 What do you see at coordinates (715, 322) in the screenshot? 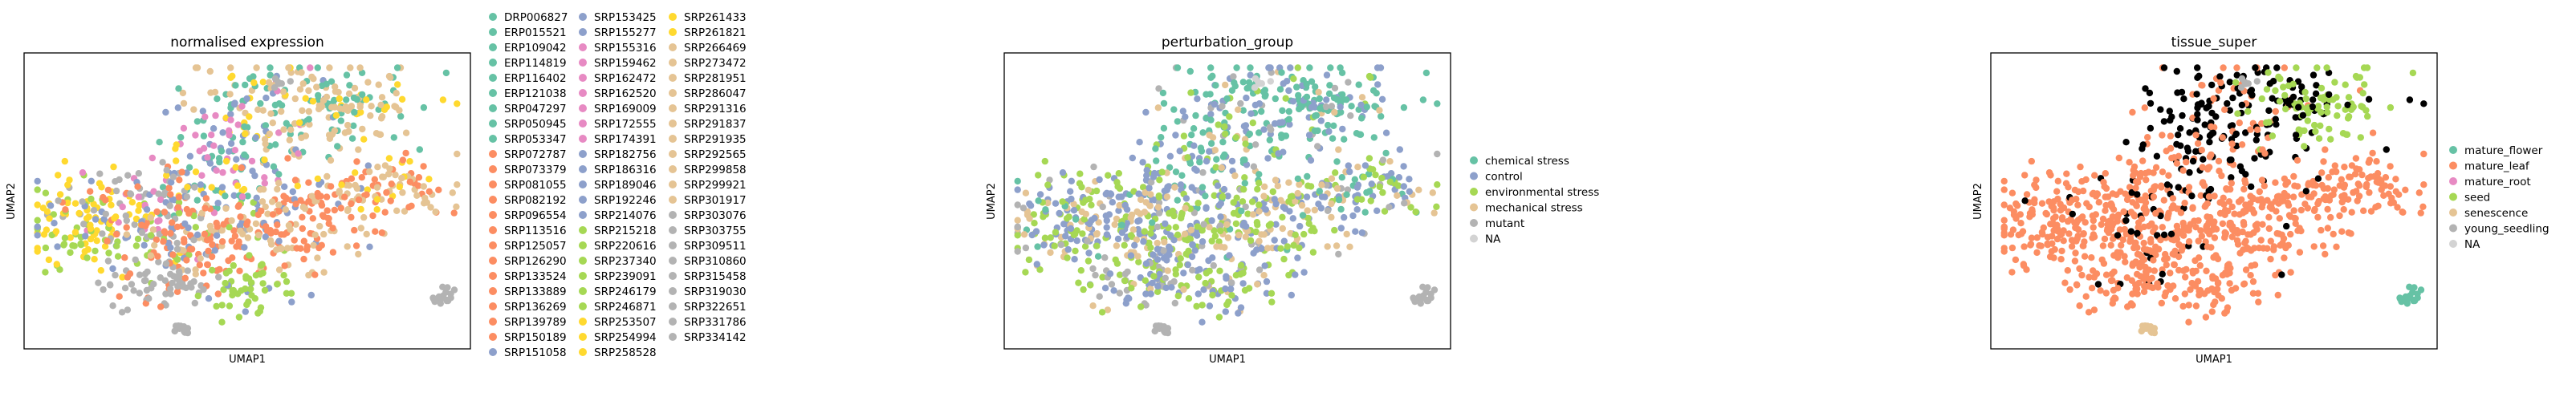
I see `legend-label: SRP331786` at bounding box center [715, 322].